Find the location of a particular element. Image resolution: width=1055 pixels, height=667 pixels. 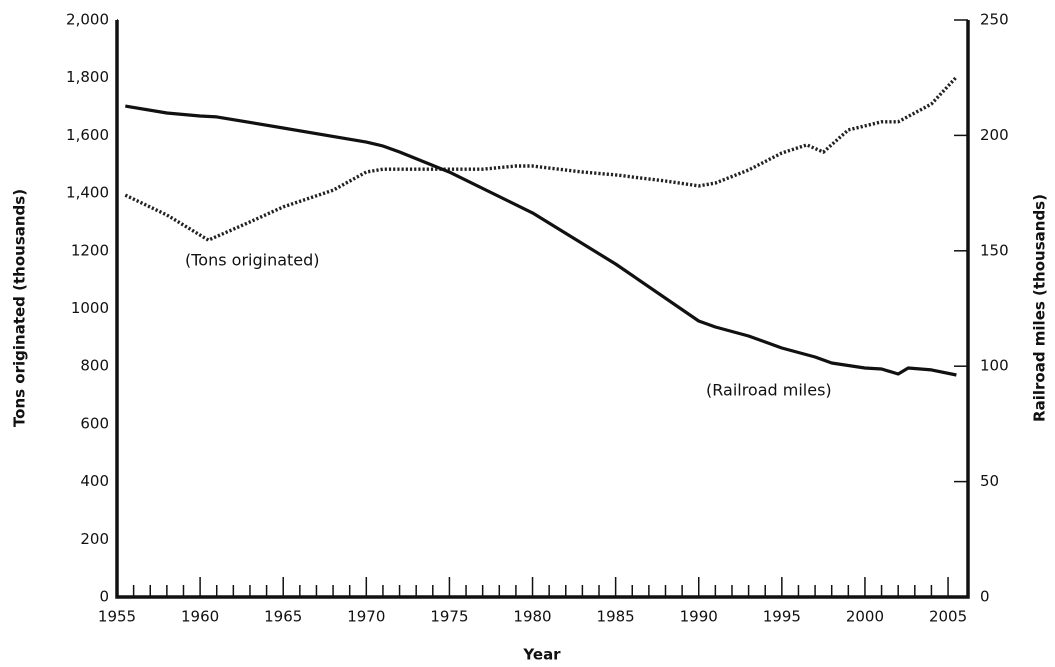

y2-tick-label: 200 is located at coordinates (994, 135).